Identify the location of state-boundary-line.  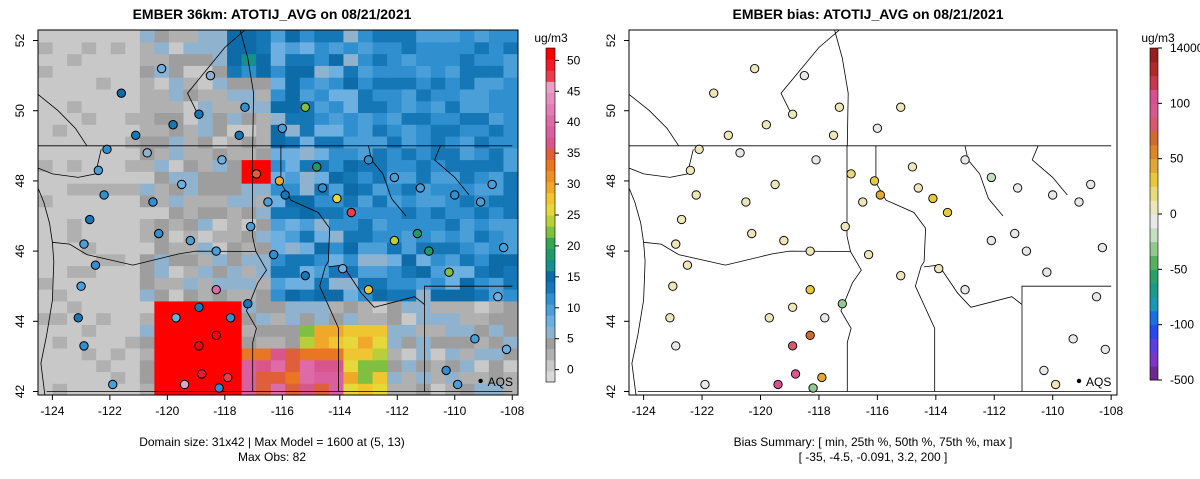
(46, 290).